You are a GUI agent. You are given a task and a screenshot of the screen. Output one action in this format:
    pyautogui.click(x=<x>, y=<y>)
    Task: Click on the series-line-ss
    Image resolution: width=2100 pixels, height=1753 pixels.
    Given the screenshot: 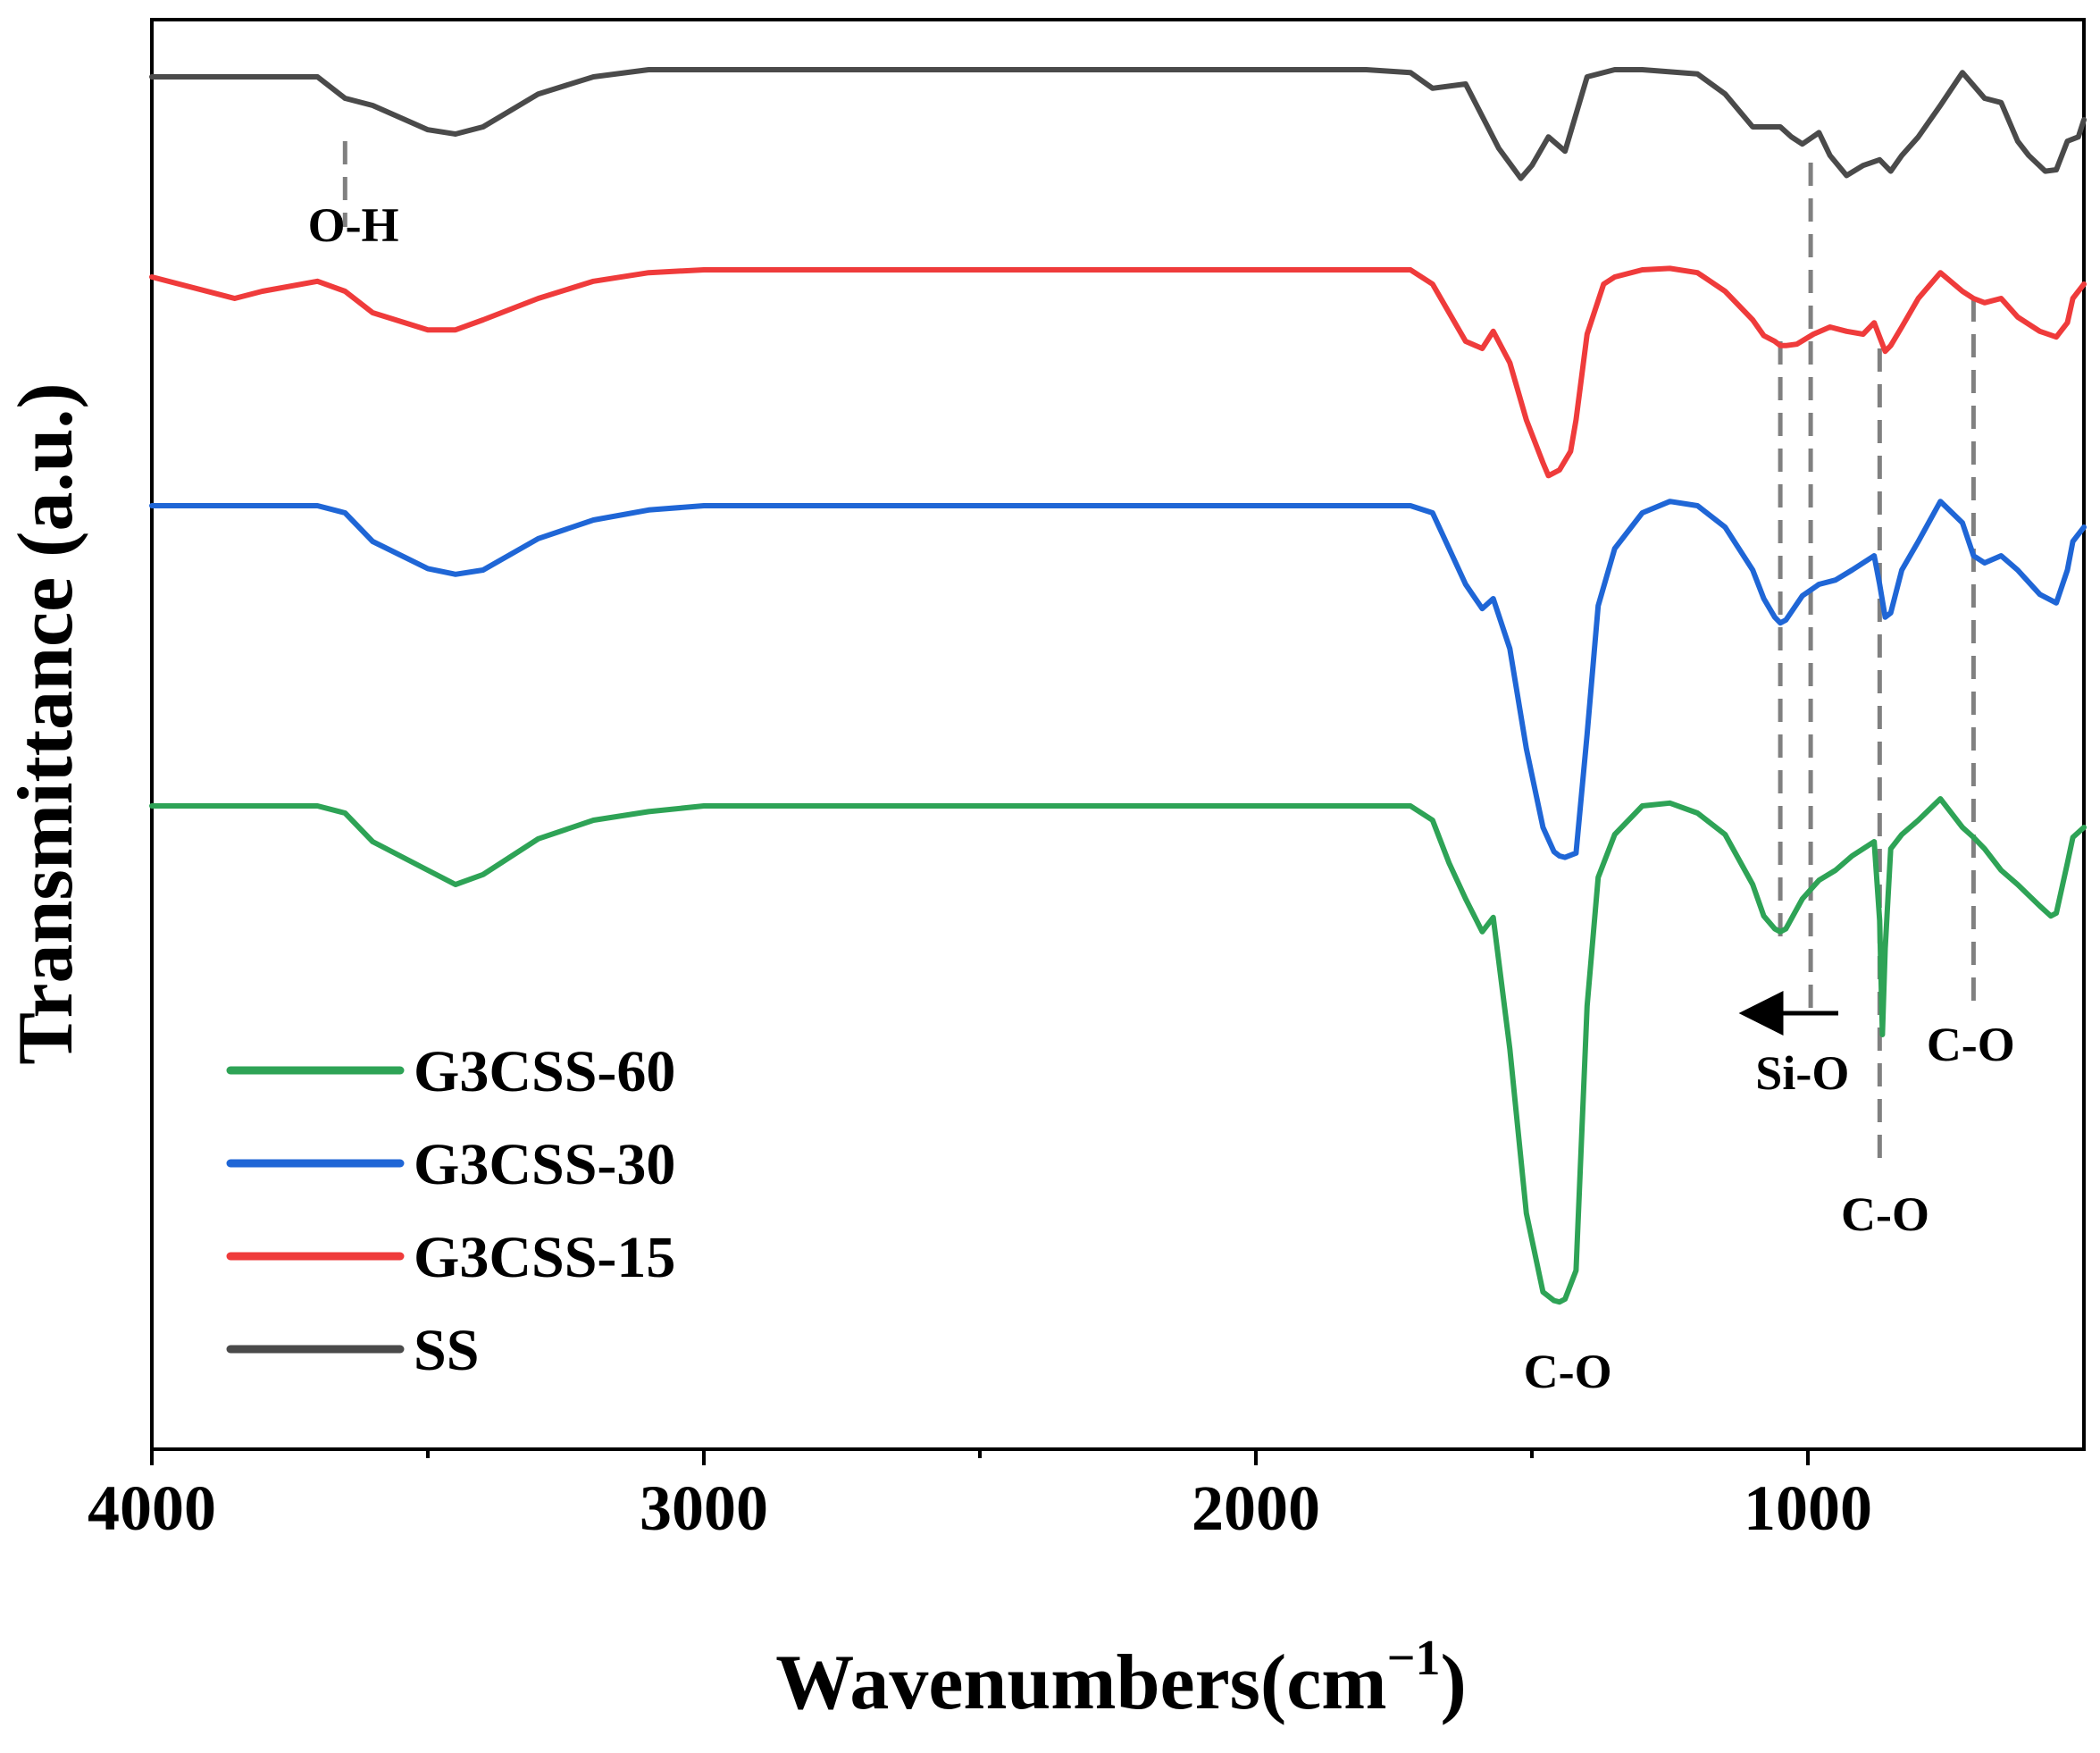 What is the action you would take?
    pyautogui.click(x=1118, y=124)
    